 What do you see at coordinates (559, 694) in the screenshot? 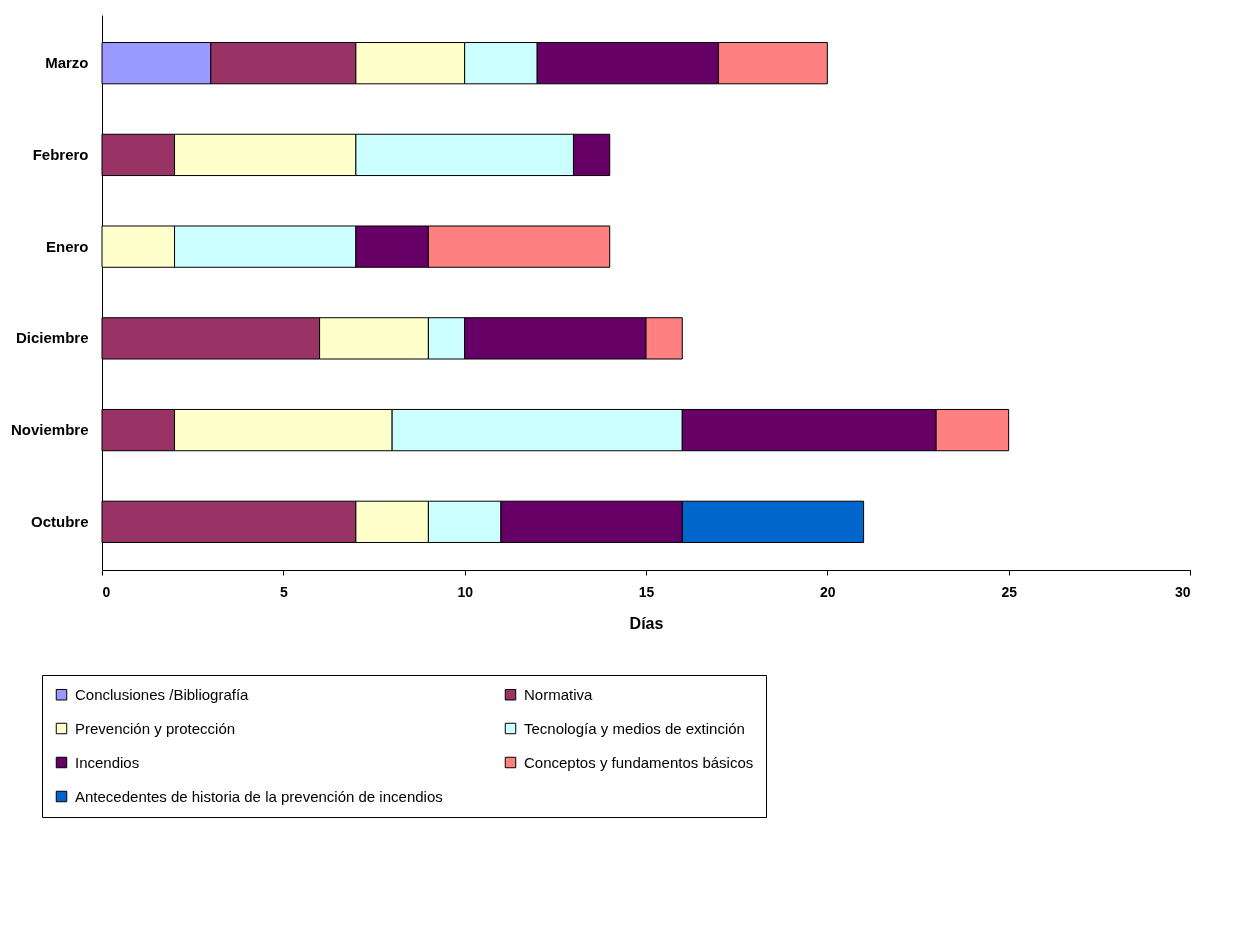
I see `legend-label: Normativa` at bounding box center [559, 694].